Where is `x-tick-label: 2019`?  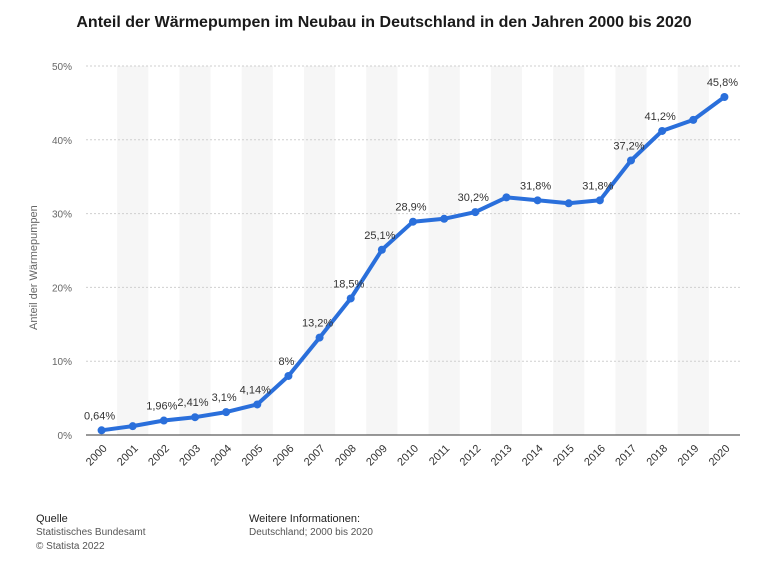
x-tick-label: 2019 is located at coordinates (689, 456).